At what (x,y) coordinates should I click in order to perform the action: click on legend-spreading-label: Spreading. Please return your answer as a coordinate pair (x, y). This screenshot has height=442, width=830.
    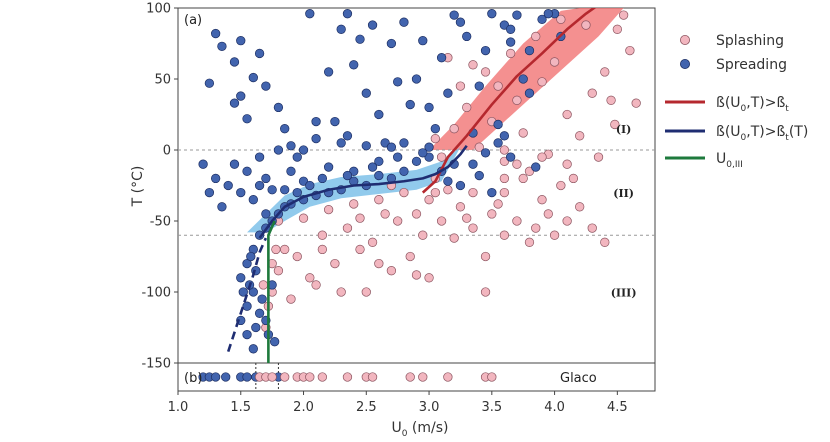
    Looking at the image, I should click on (751, 65).